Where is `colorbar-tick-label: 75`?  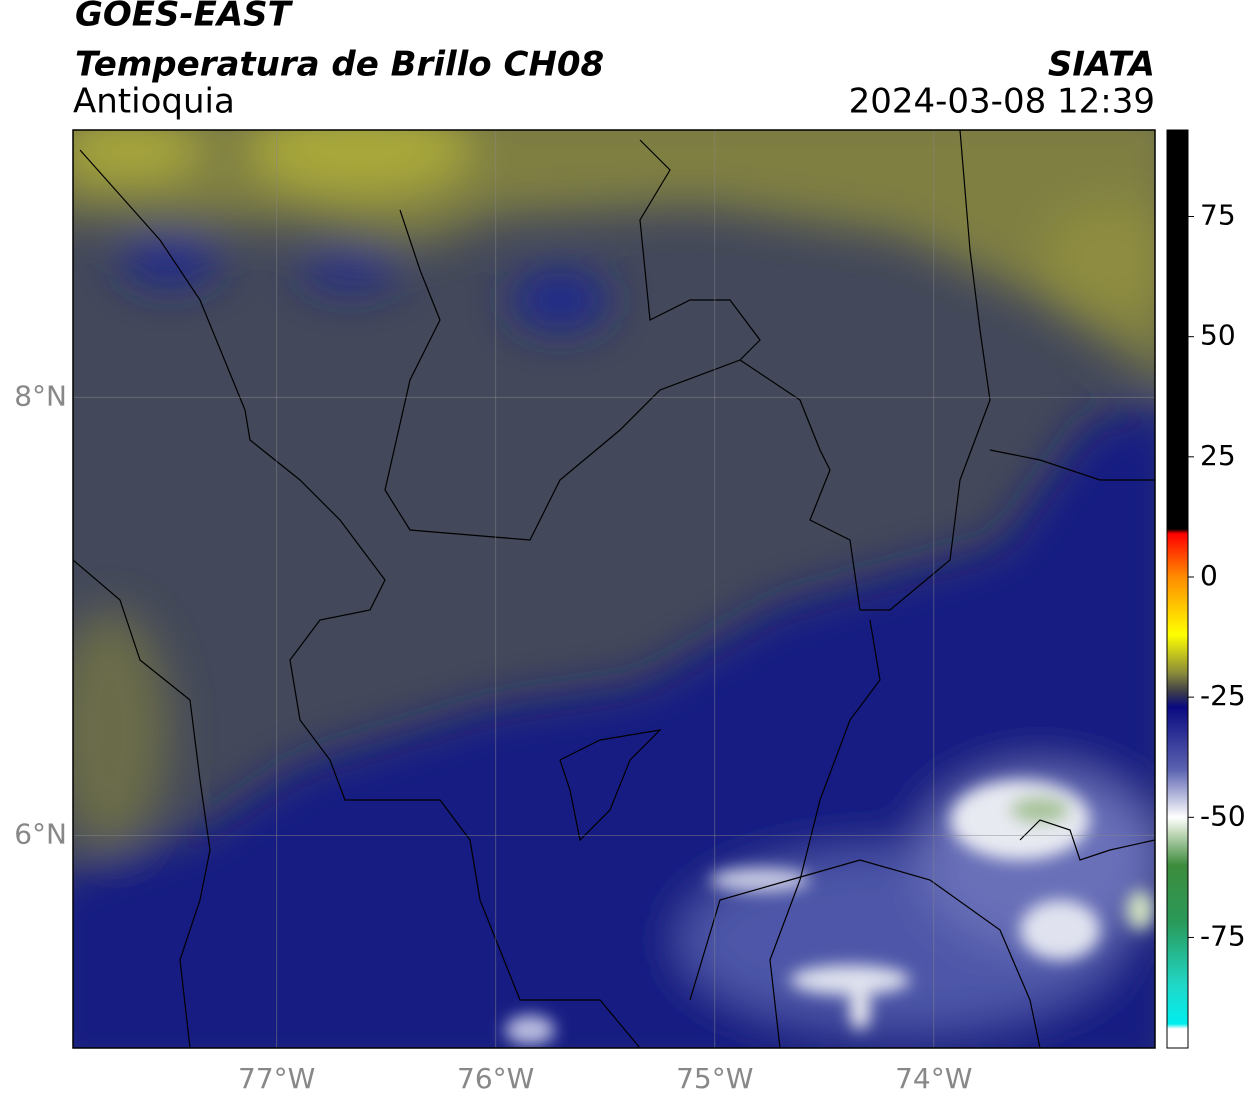 colorbar-tick-label: 75 is located at coordinates (1218, 215).